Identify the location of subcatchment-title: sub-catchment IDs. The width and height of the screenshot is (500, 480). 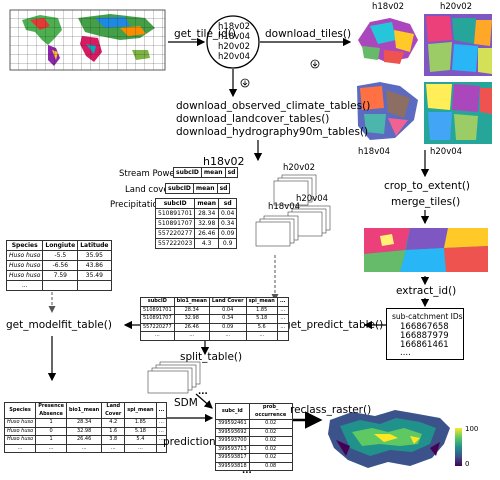
(427, 316).